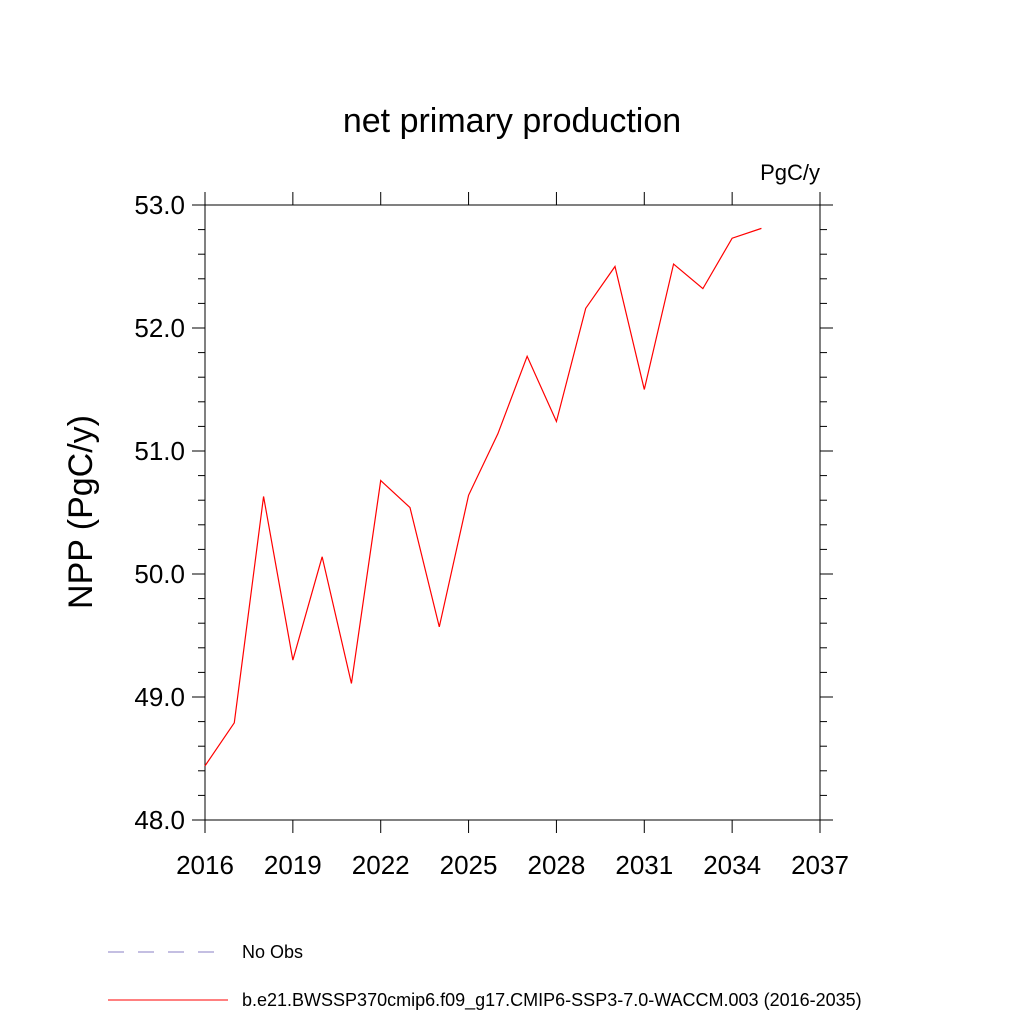 The height and width of the screenshot is (1024, 1024). What do you see at coordinates (790, 172) in the screenshot?
I see `units-label: PgC/y` at bounding box center [790, 172].